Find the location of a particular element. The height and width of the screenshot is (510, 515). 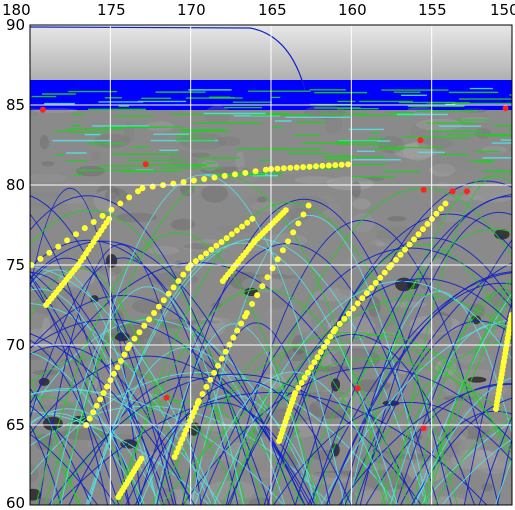

x-tick-170: 170 is located at coordinates (191, 10).